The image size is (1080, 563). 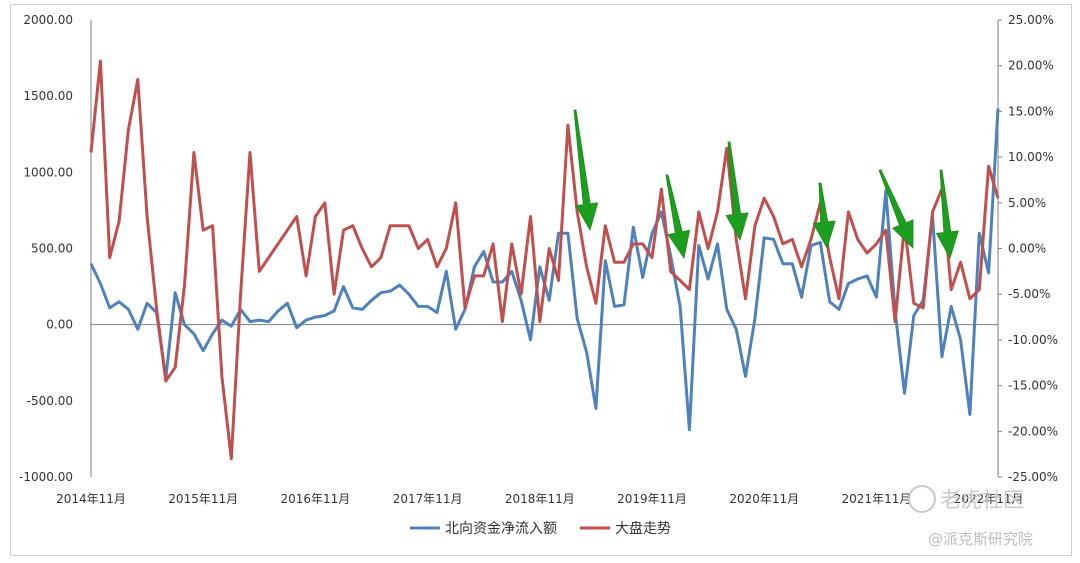 What do you see at coordinates (1033, 431) in the screenshot?
I see `right-tick-label: -20.00%` at bounding box center [1033, 431].